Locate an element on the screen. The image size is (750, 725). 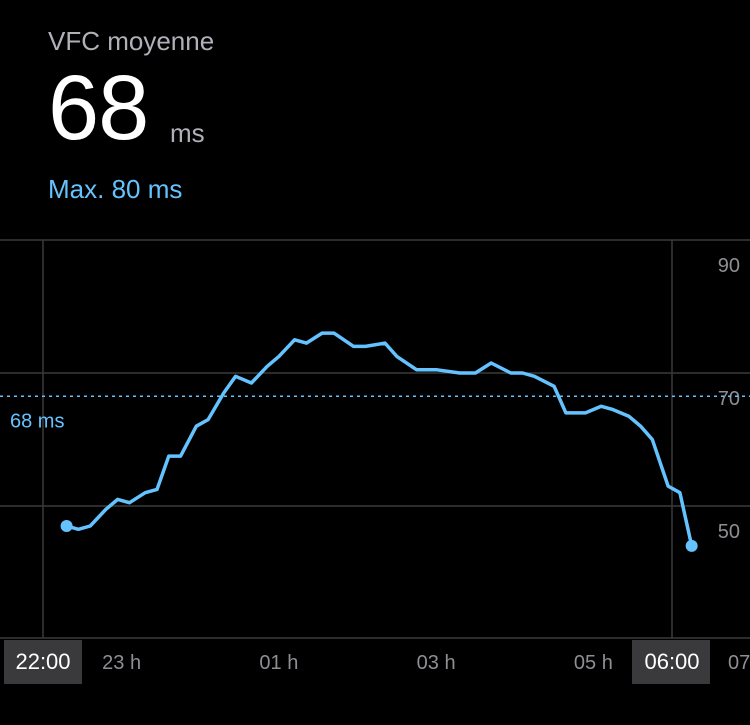
y-axis-ticks: 90 70 50 is located at coordinates (729, 399).